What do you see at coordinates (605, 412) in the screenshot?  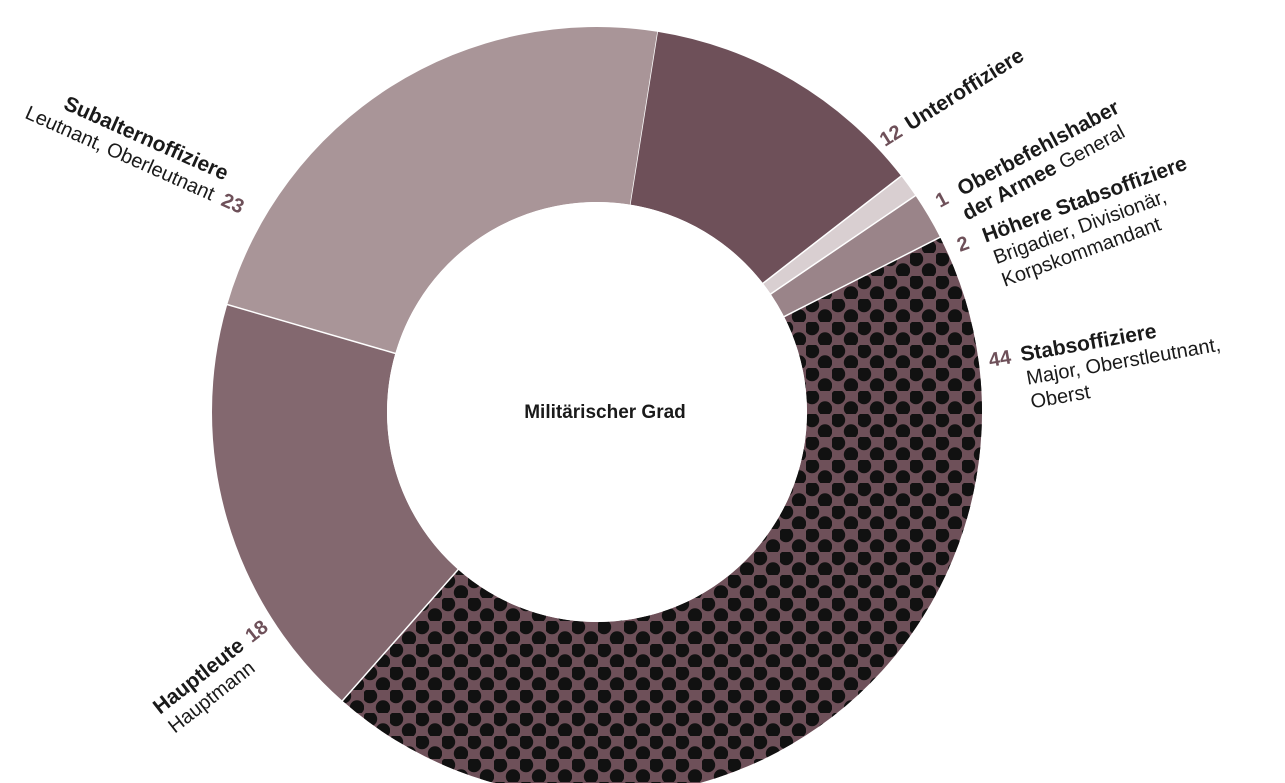 I see `chart-title: Militärischer Grad` at bounding box center [605, 412].